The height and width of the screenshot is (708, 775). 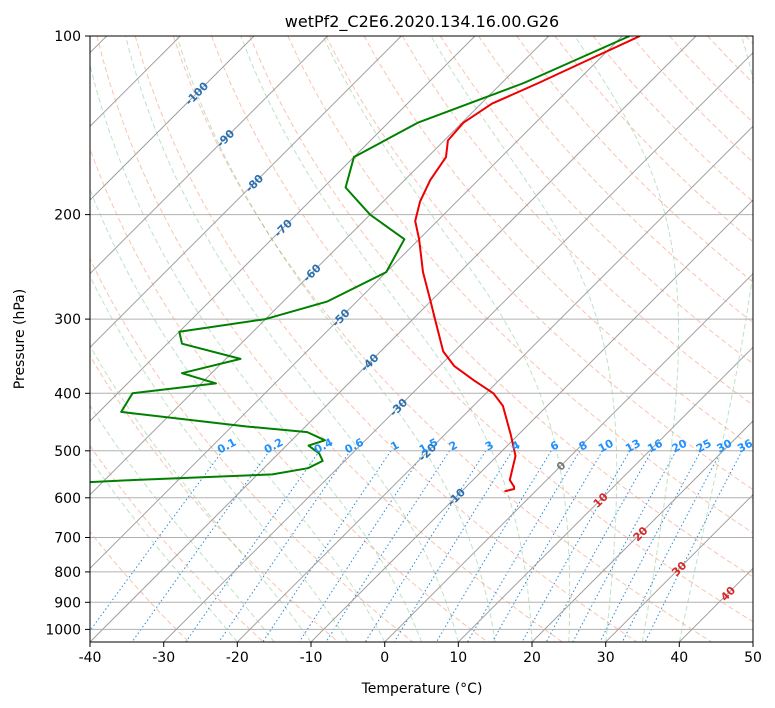 I want to click on y-tick-label: 800, so click(x=67, y=573).